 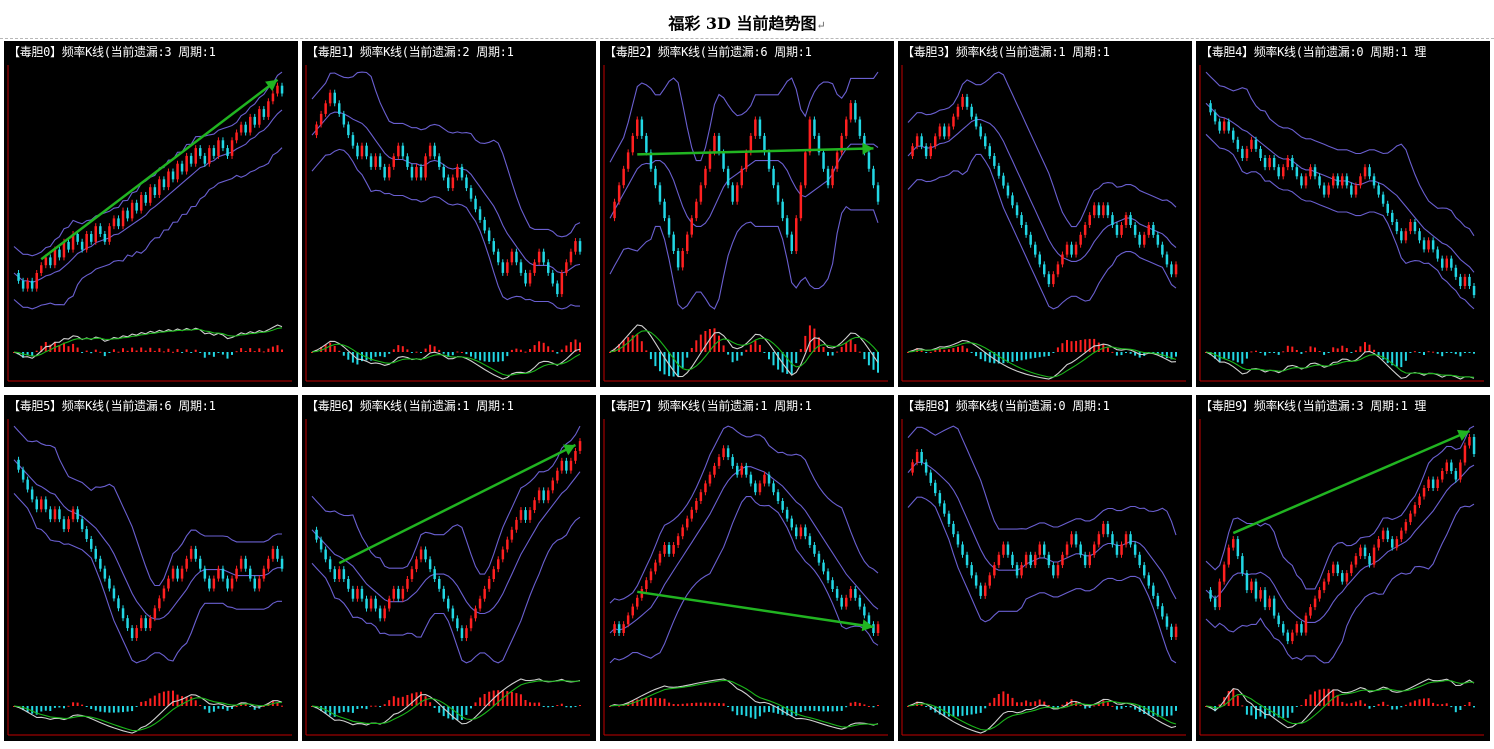 I want to click on upper-band, so click(x=744, y=117).